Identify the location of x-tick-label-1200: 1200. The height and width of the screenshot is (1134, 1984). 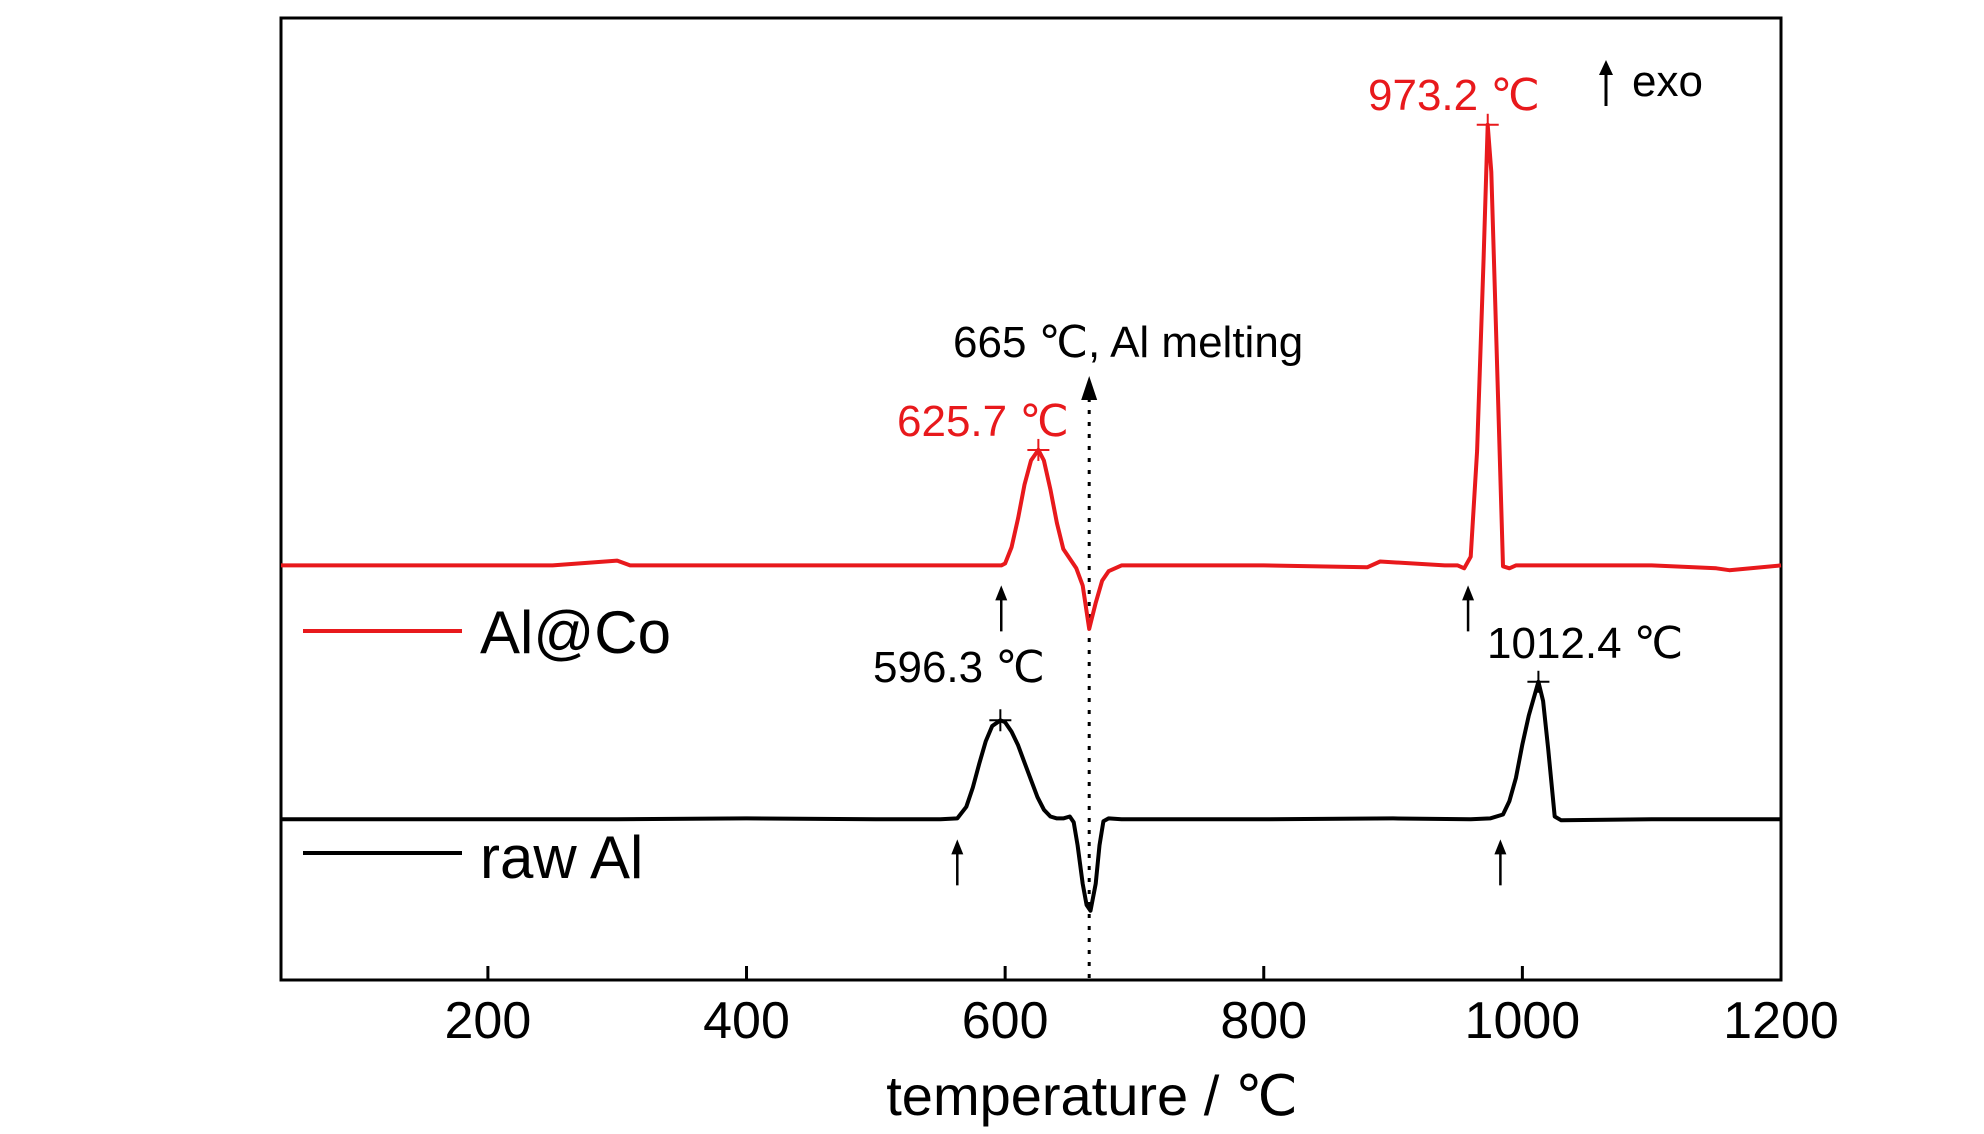
(1781, 1021).